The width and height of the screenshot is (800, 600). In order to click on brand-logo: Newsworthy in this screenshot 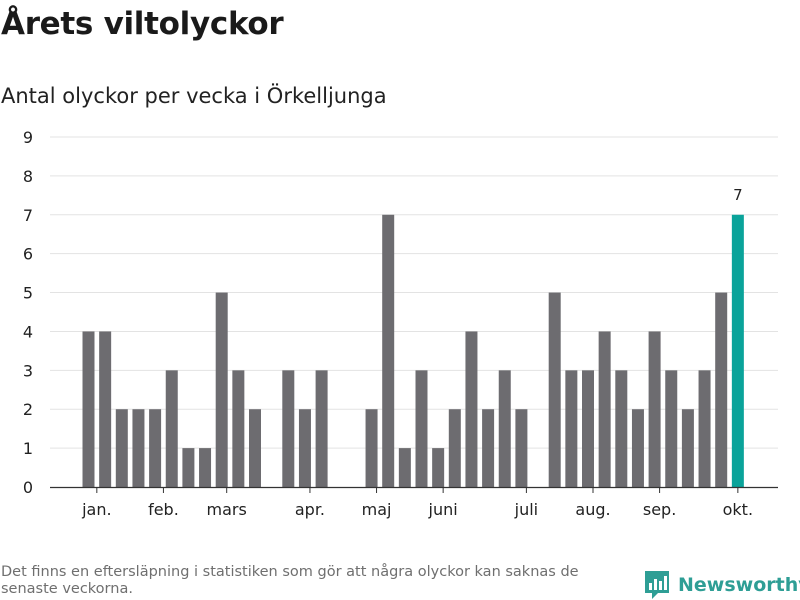, I will do `click(722, 585)`.